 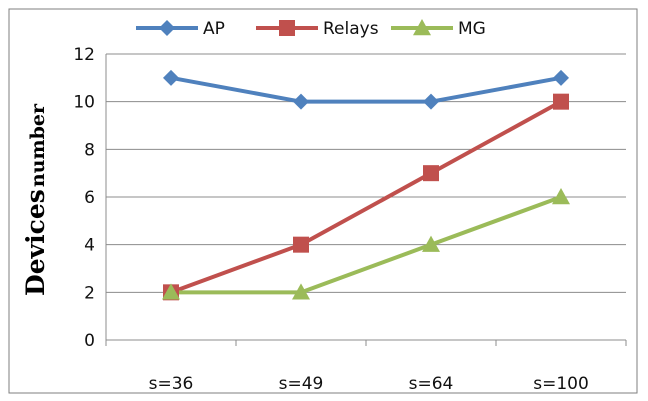 What do you see at coordinates (89, 198) in the screenshot?
I see `y-tick-label: 6` at bounding box center [89, 198].